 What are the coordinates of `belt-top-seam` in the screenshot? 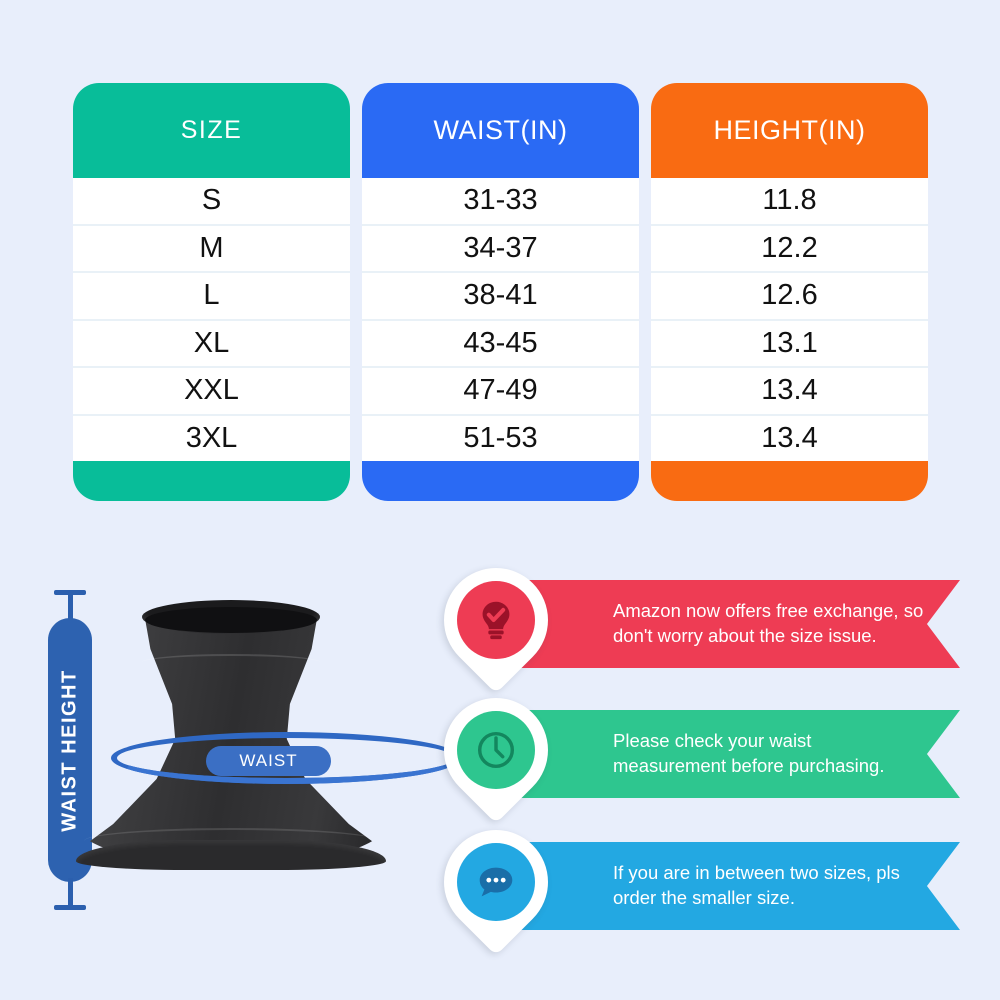 It's located at (231, 663).